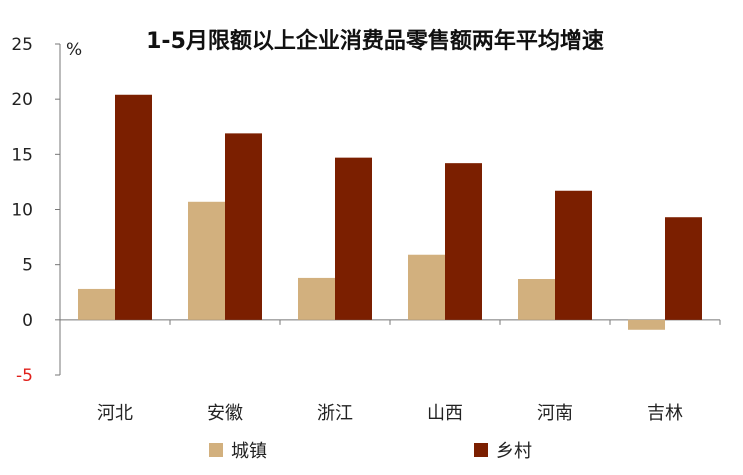  Describe the element at coordinates (27, 266) in the screenshot. I see `y-tick-label: 5` at that location.